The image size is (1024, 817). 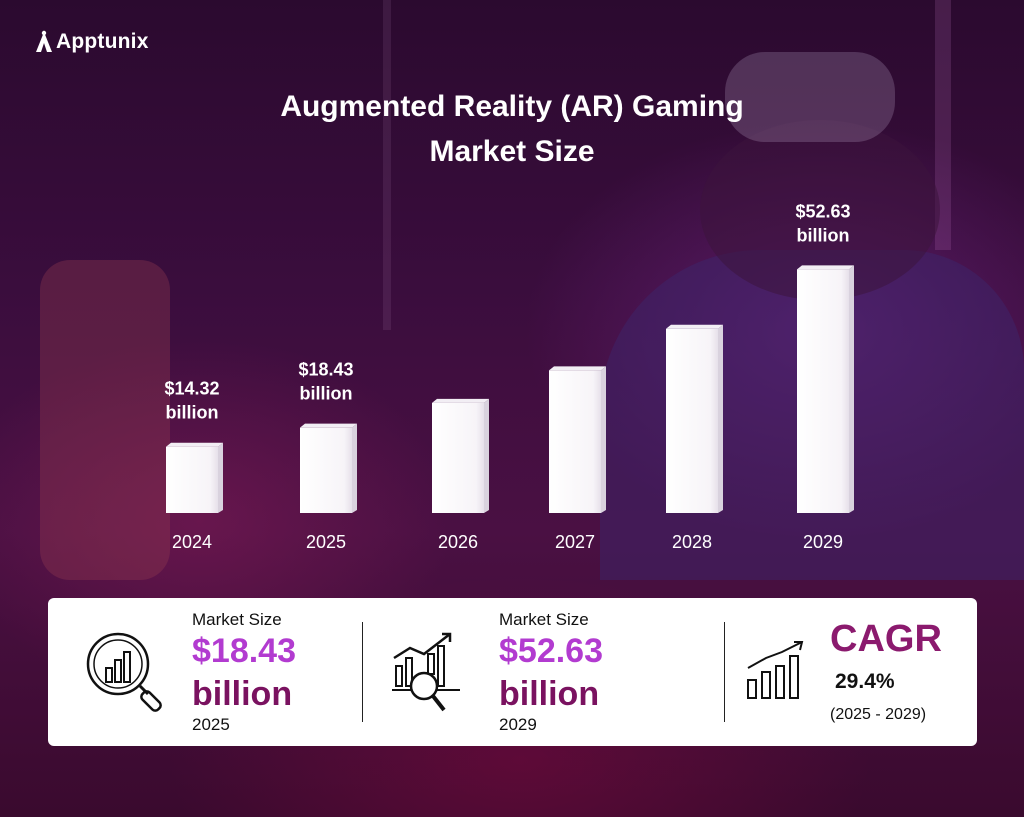 What do you see at coordinates (822, 211) in the screenshot?
I see `data-label-value: $52.63` at bounding box center [822, 211].